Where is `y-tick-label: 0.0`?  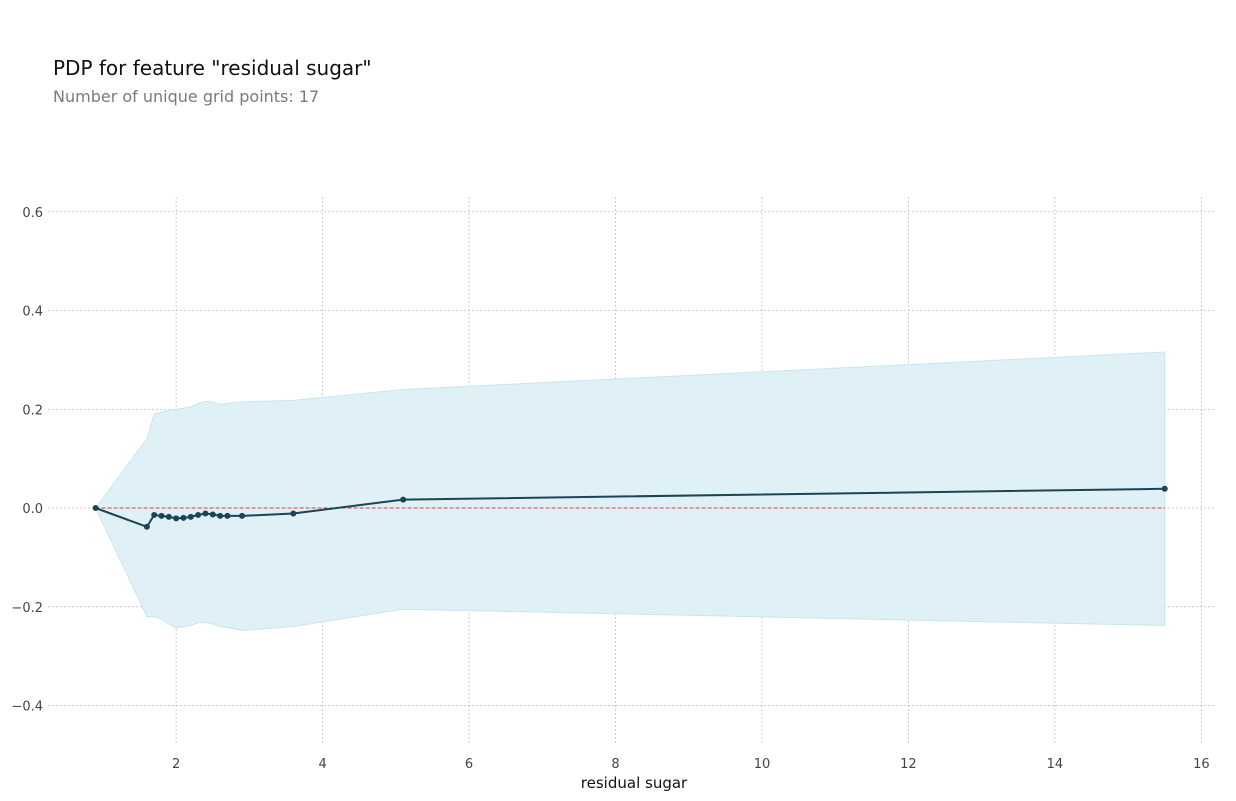 y-tick-label: 0.0 is located at coordinates (32, 509).